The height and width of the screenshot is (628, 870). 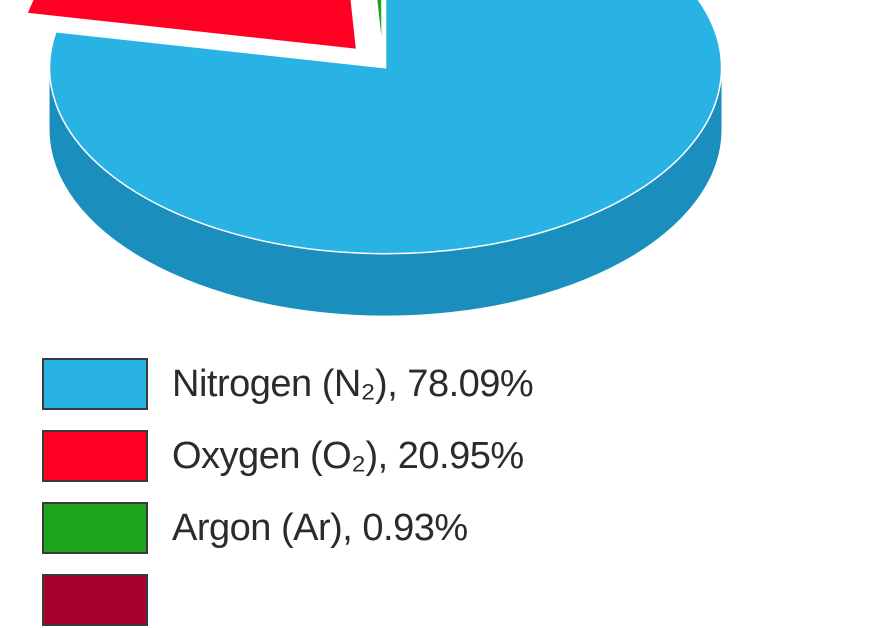 I want to click on legend-item-other, so click(x=392, y=601).